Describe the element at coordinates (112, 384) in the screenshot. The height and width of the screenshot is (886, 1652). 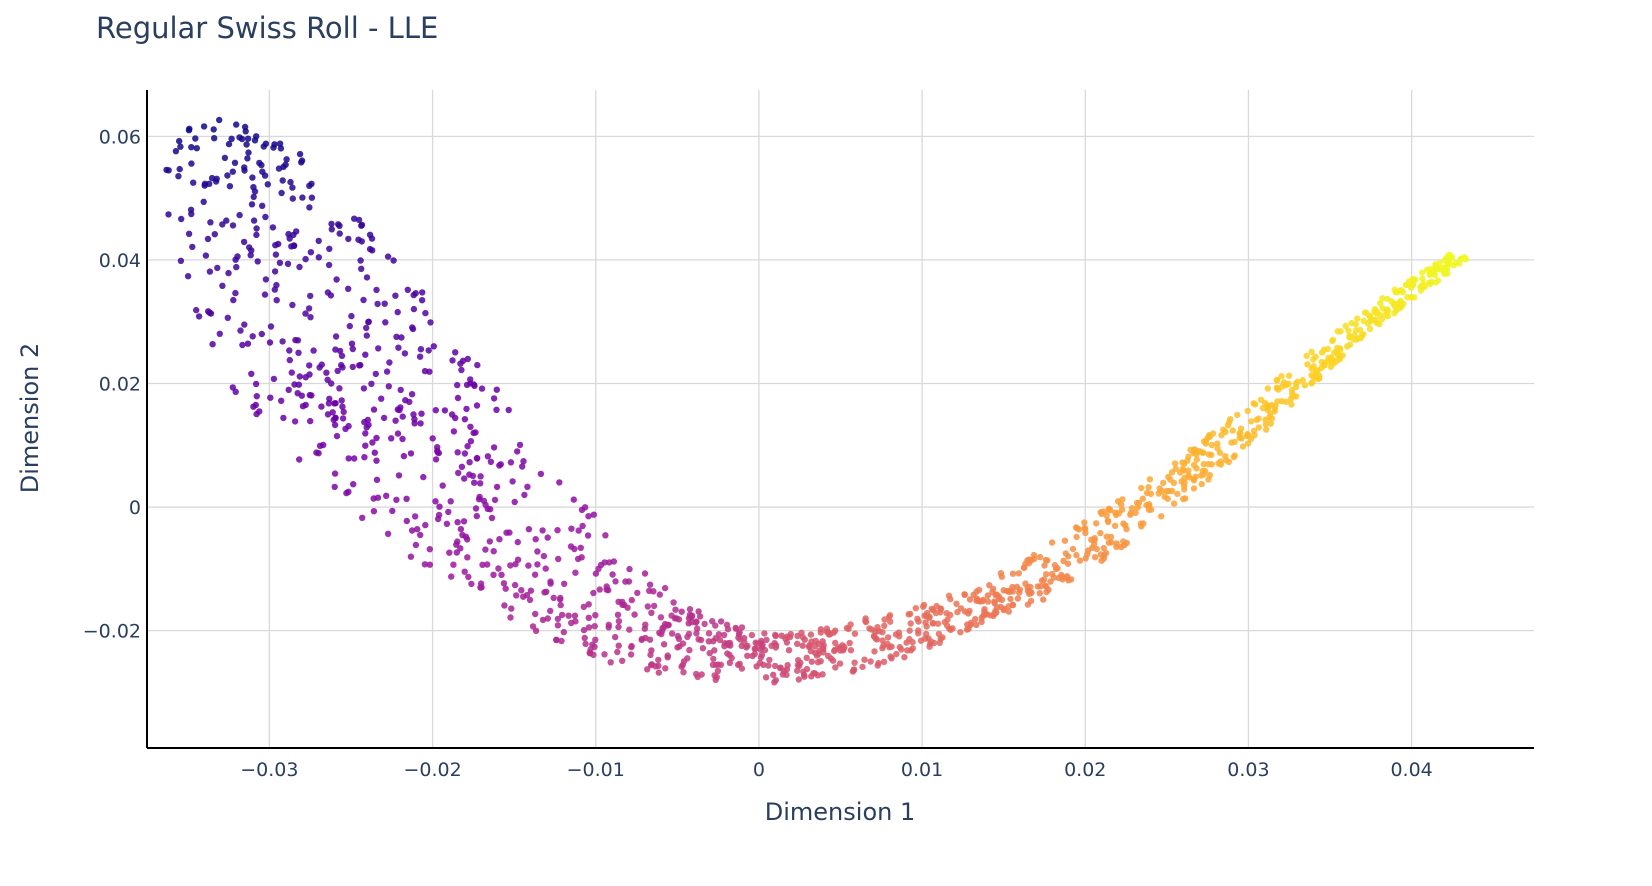
I see `y-axis-ticks: −0.02 0 0.02 0.04 0.06` at that location.